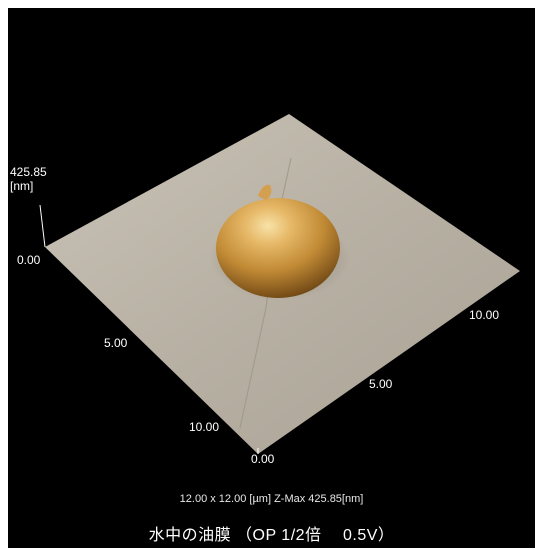 Image resolution: width=541 pixels, height=550 pixels. What do you see at coordinates (271, 499) in the screenshot?
I see `scan-info-caption: 12.00 x 12.00 [µm] Z-Max 425.85[nm]` at bounding box center [271, 499].